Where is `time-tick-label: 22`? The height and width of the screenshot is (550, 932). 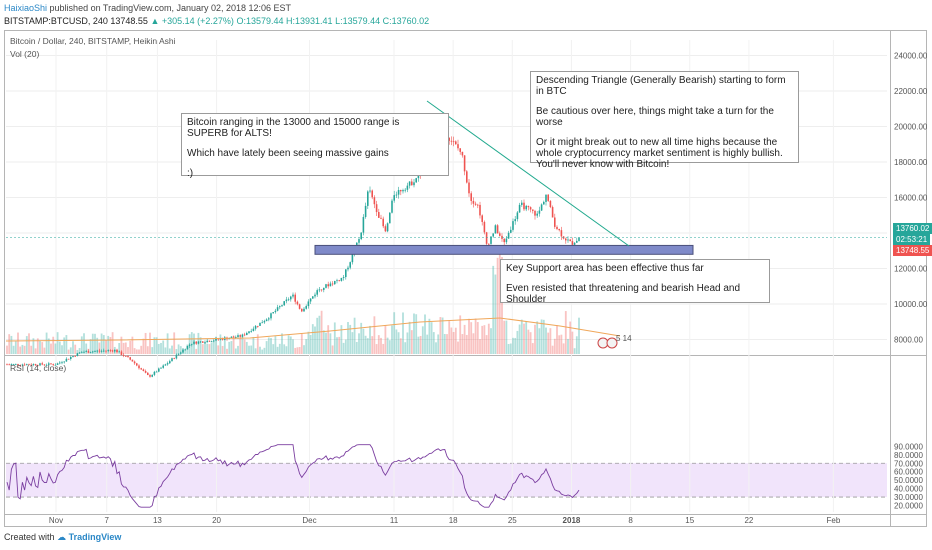 time-tick-label: 22 is located at coordinates (748, 520).